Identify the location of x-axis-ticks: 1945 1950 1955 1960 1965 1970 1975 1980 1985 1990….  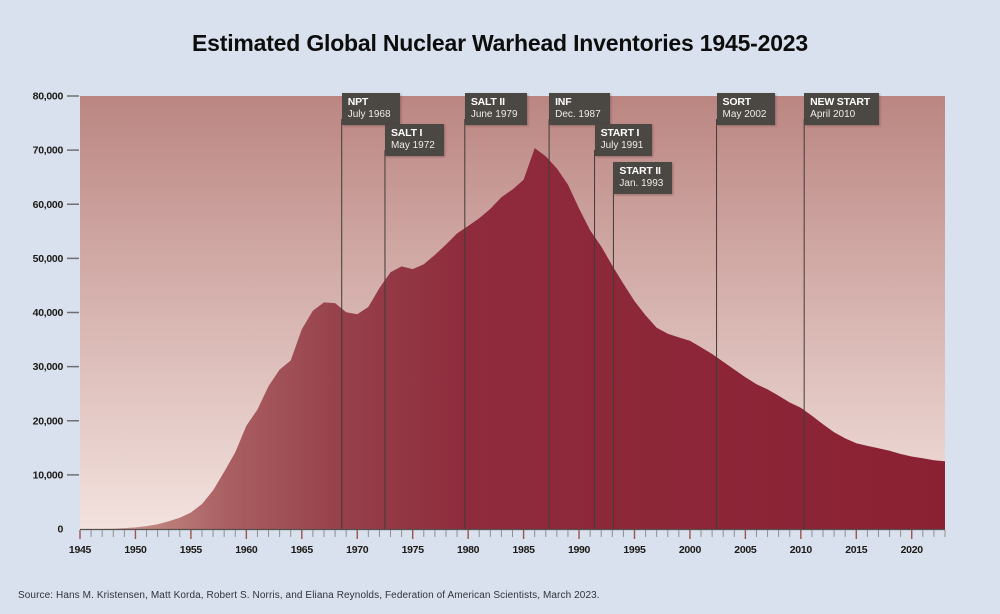
(507, 543).